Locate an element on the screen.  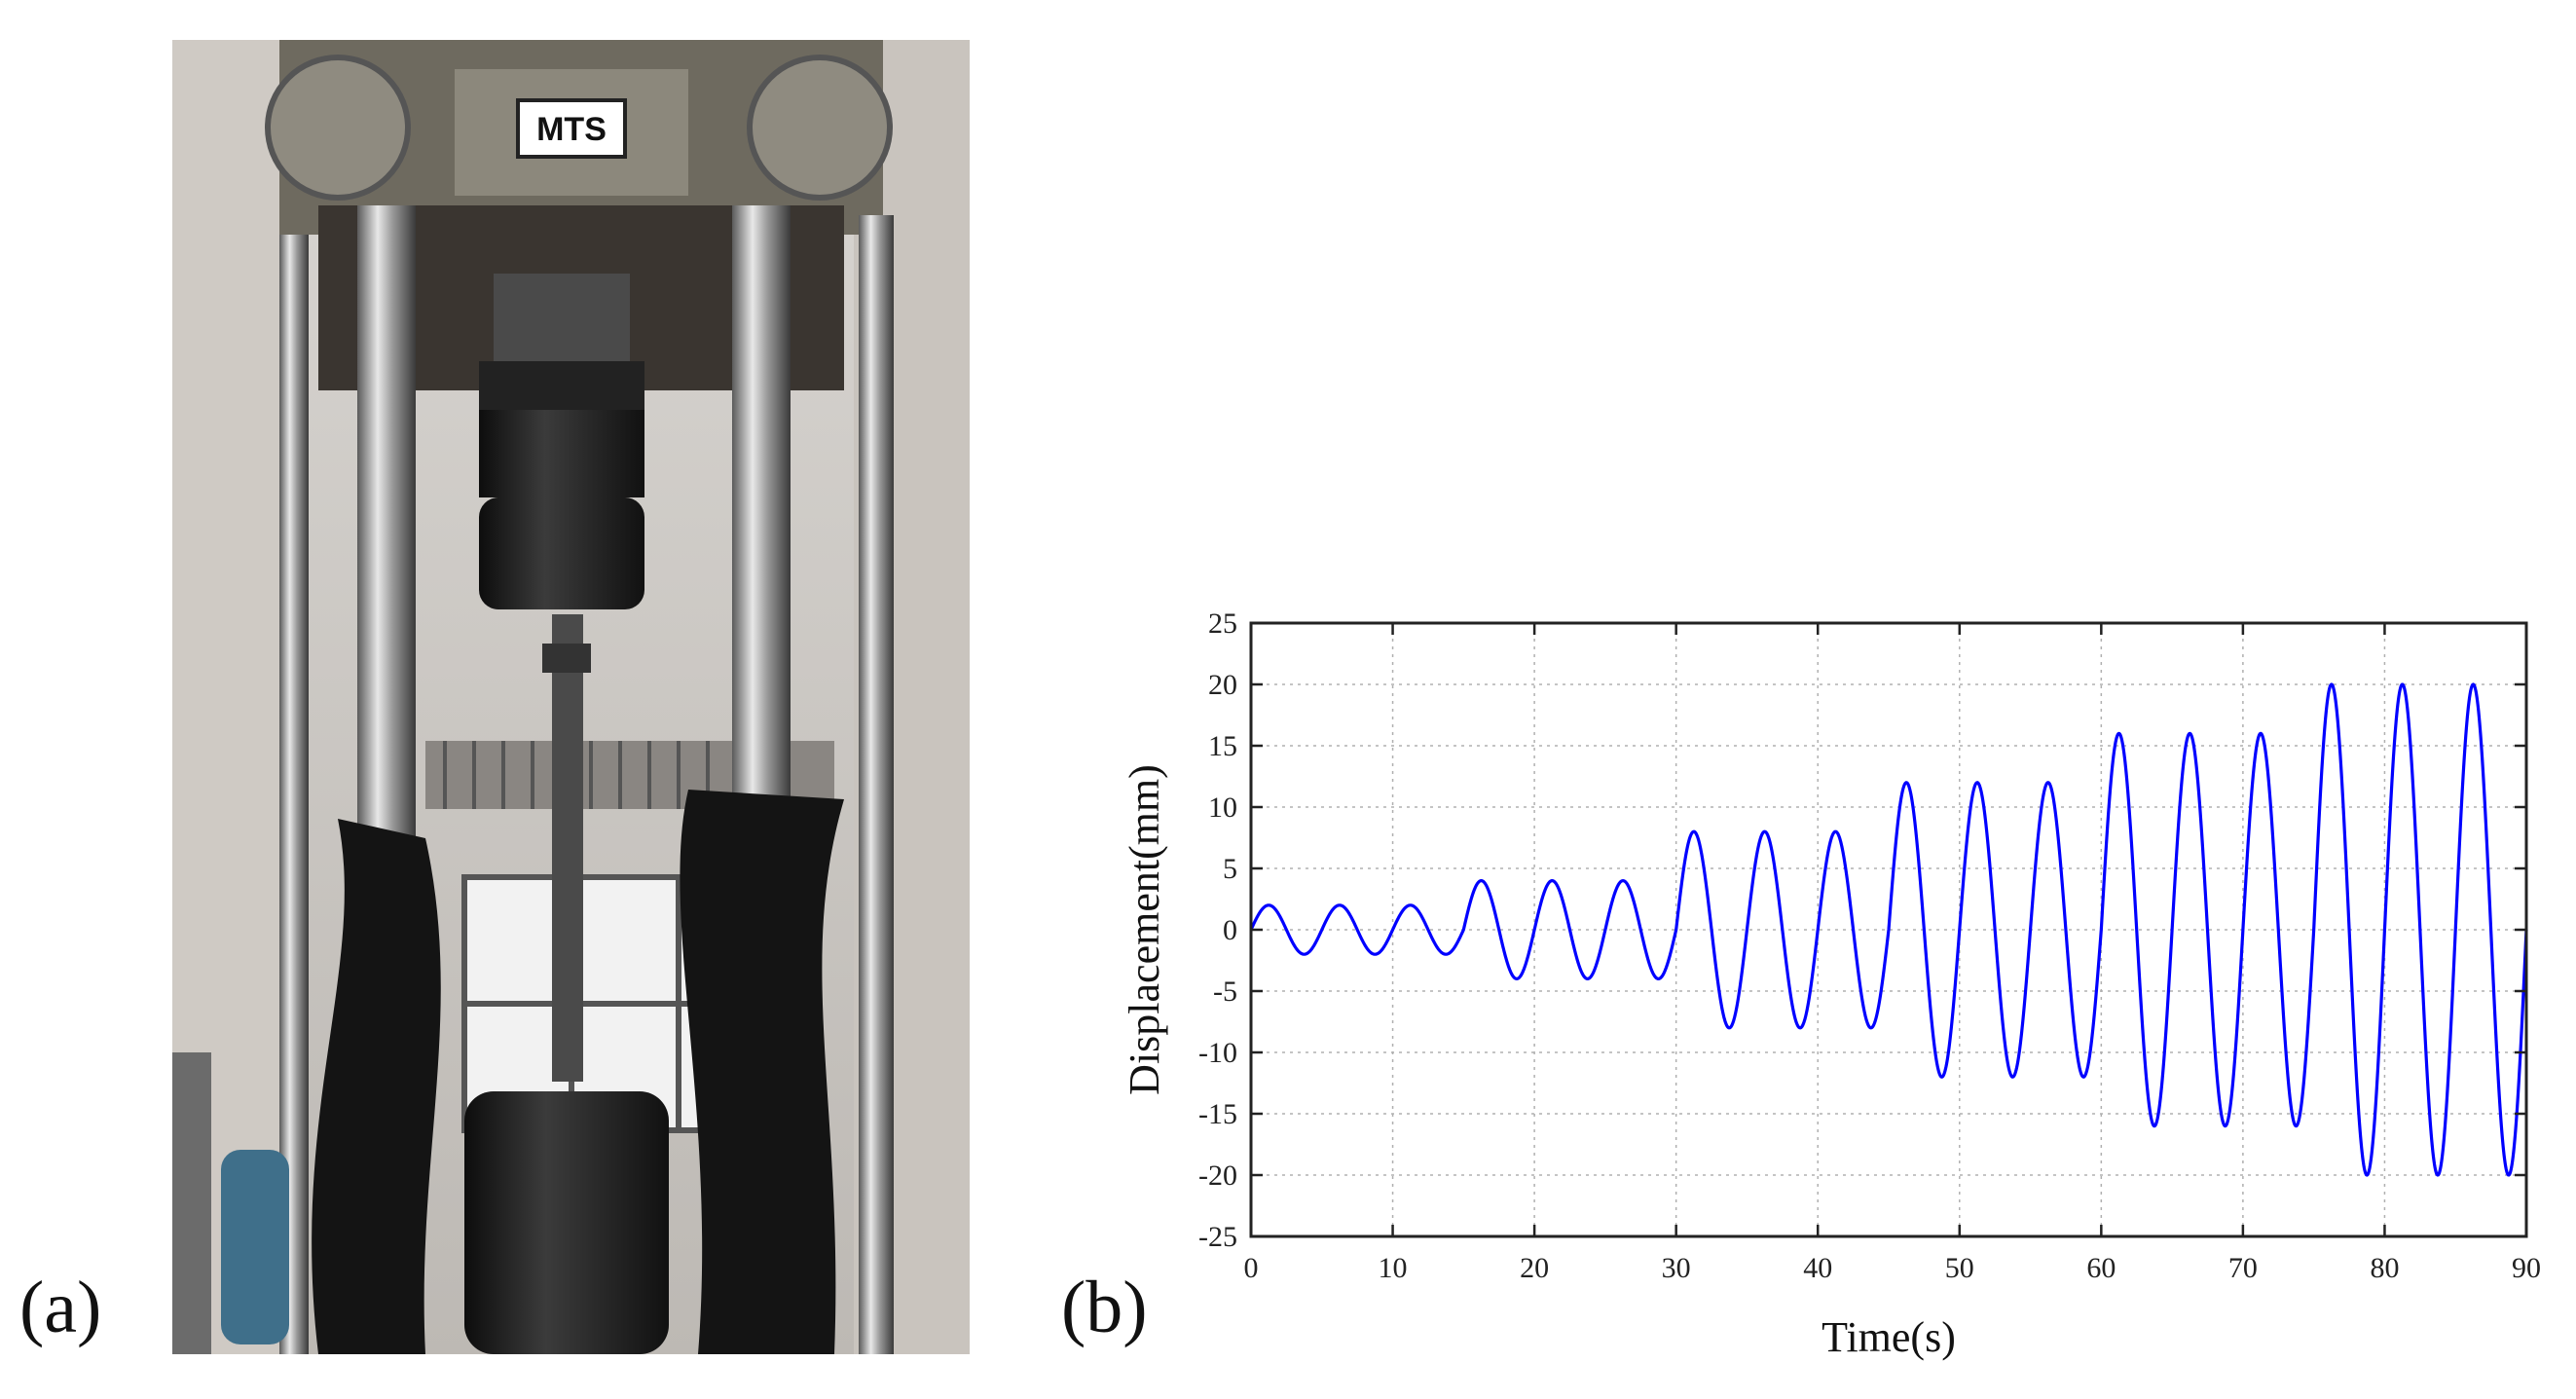
x-tick-label: 70 is located at coordinates (2243, 1268).